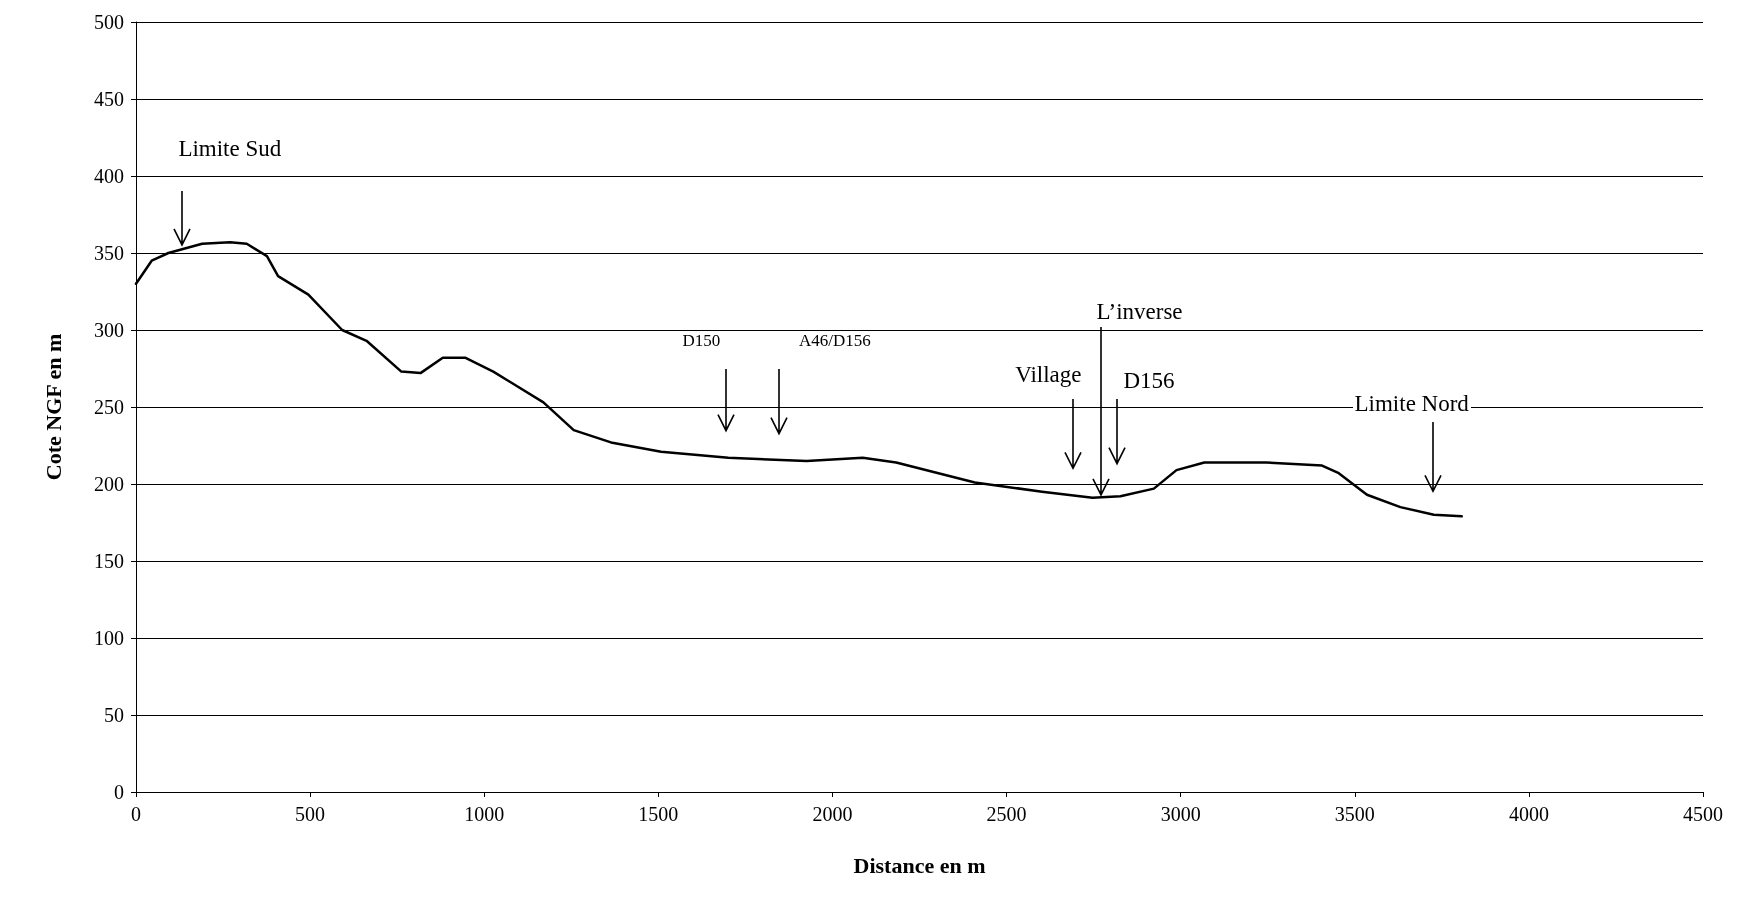  I want to click on y-tick-label: 500, so click(109, 22).